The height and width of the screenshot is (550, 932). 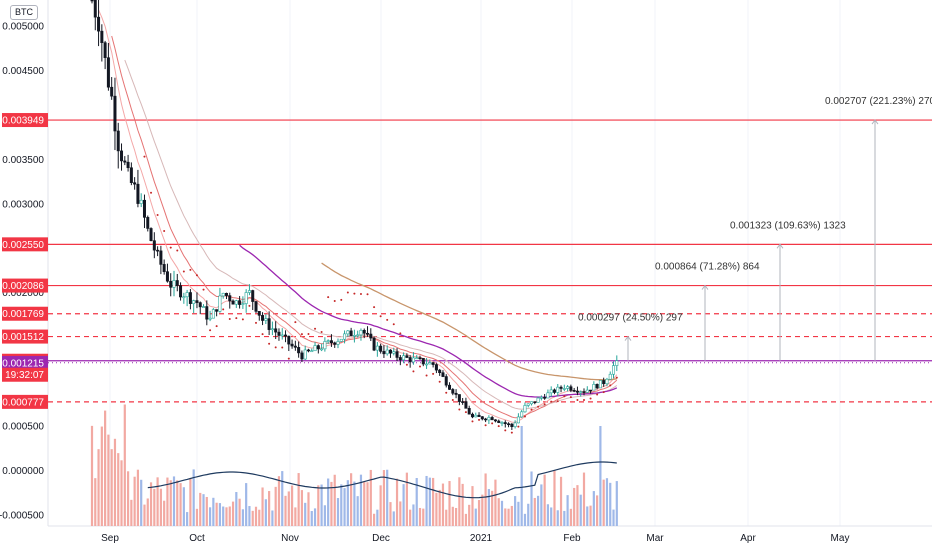 What do you see at coordinates (469, 321) in the screenshot?
I see `ma-brown-line` at bounding box center [469, 321].